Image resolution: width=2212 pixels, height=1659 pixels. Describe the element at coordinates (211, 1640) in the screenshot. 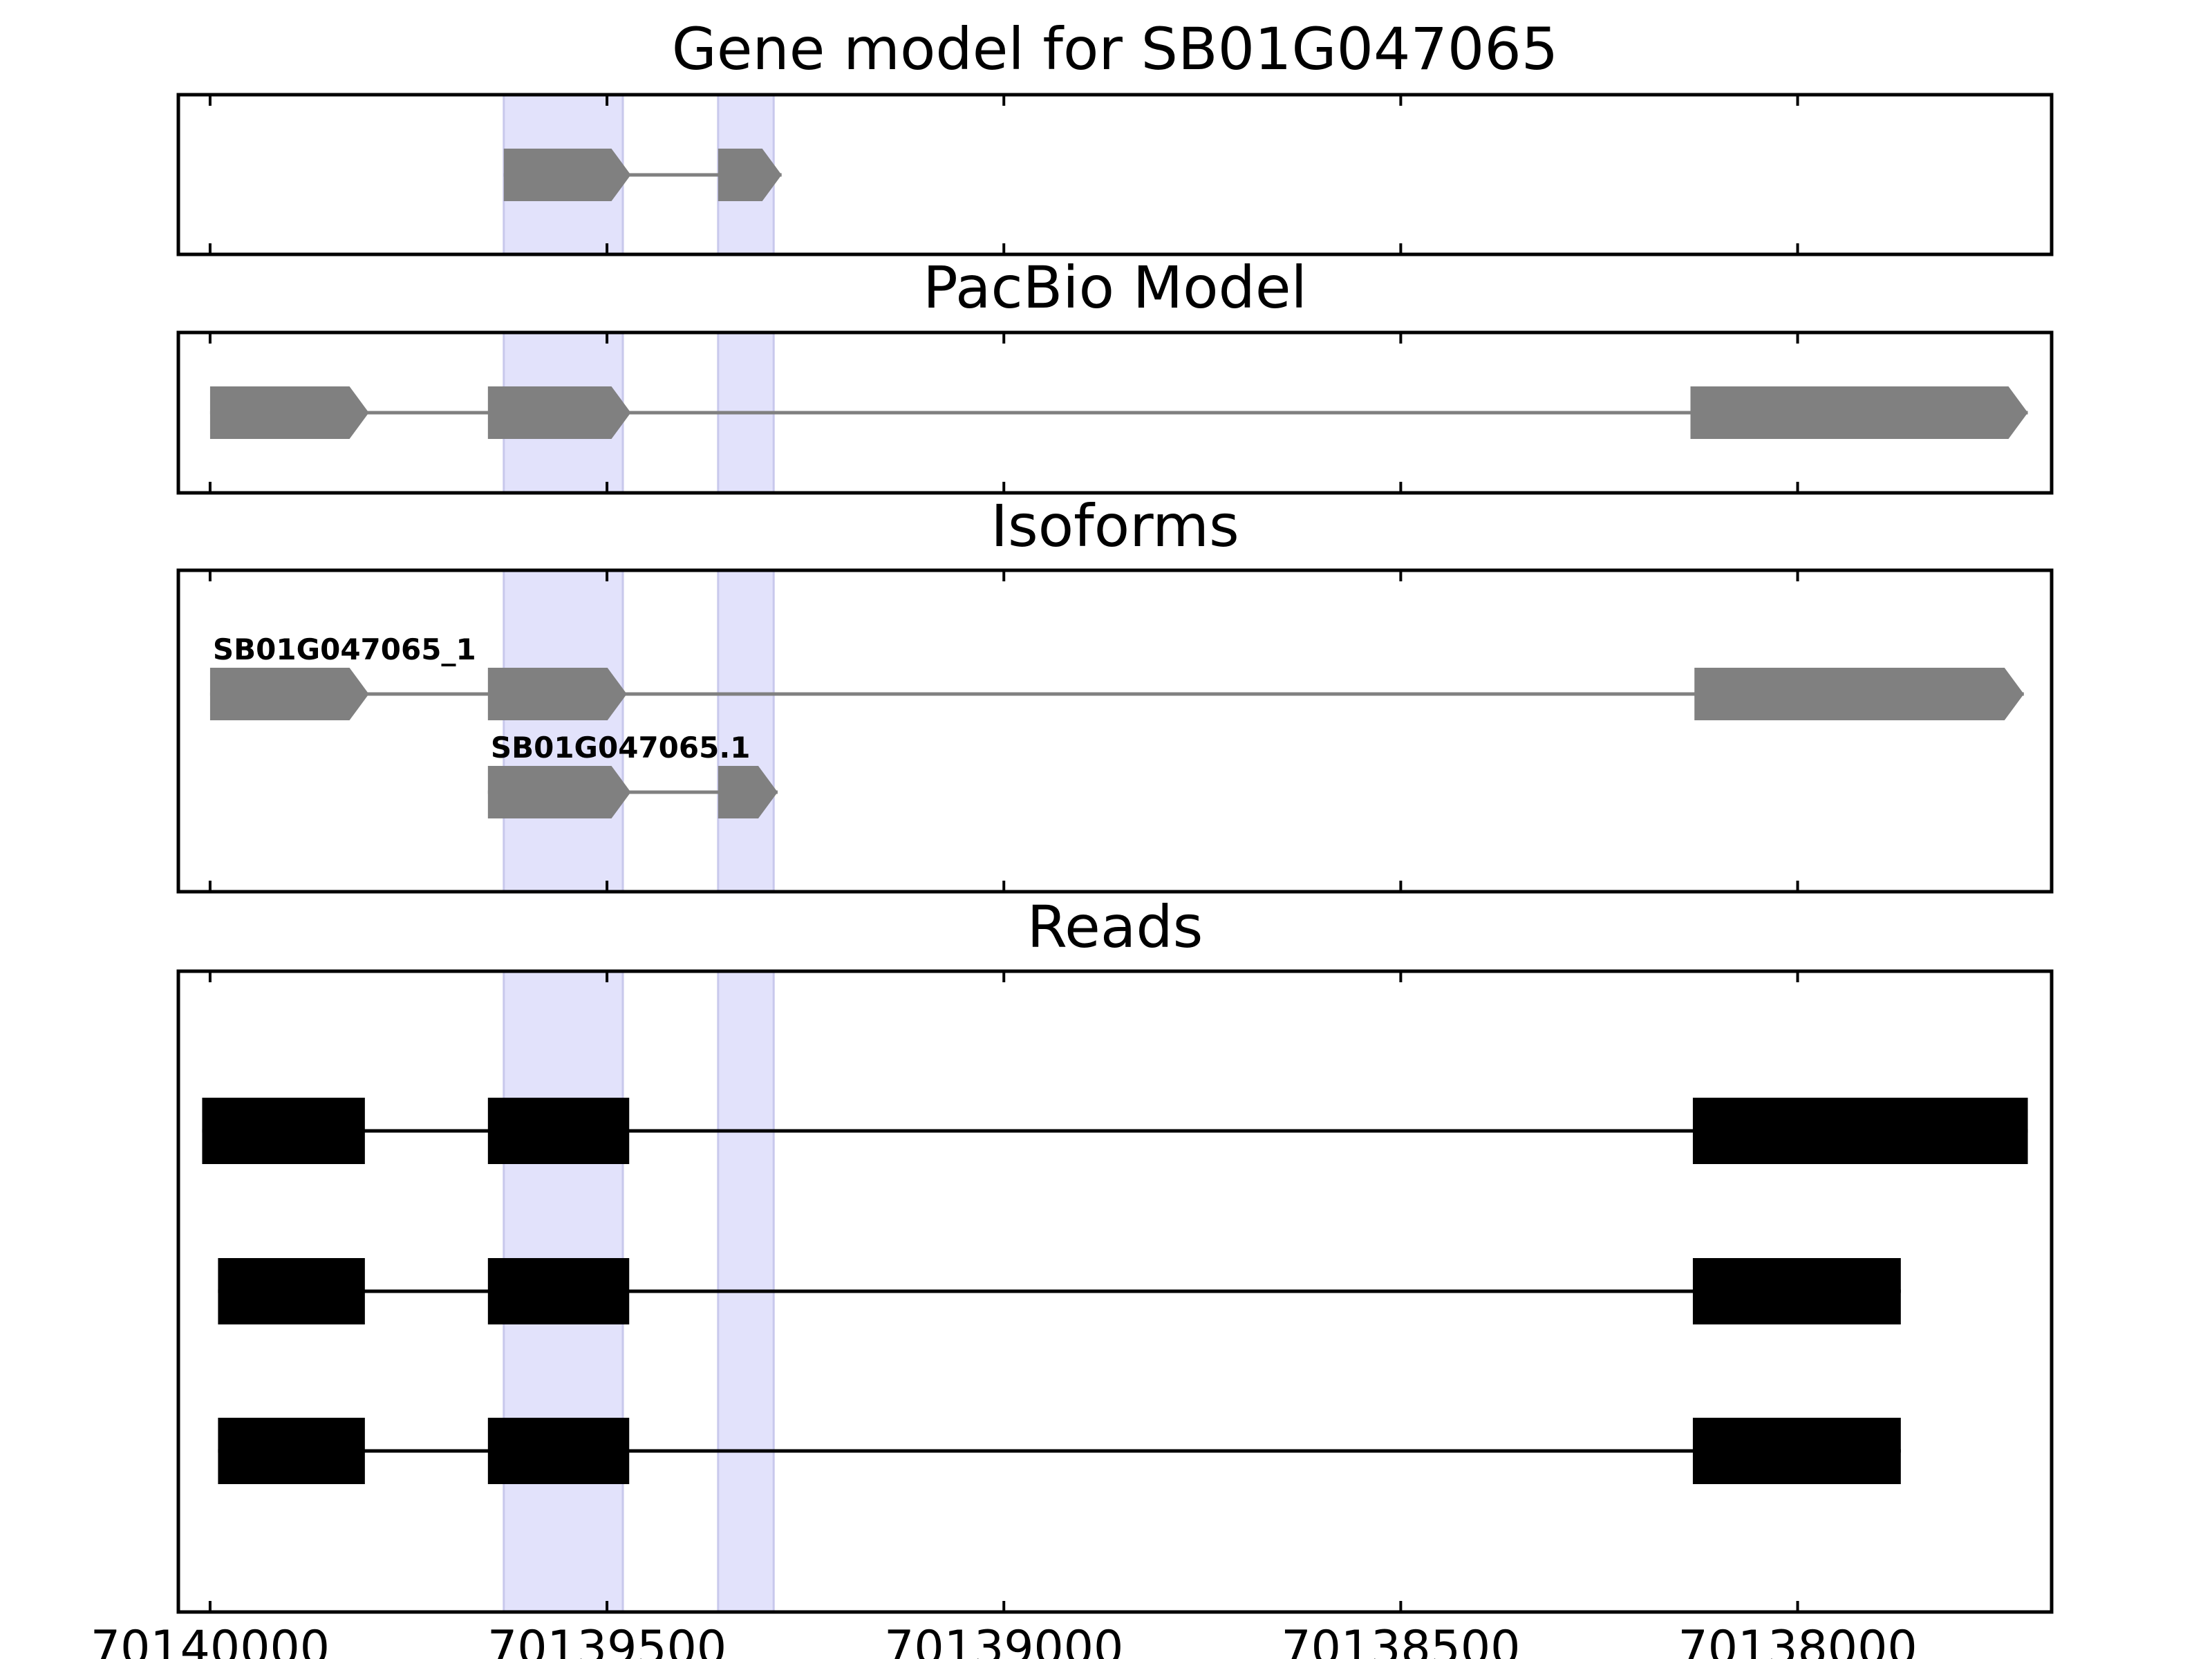

I see `x-tick-label: 70140000` at that location.